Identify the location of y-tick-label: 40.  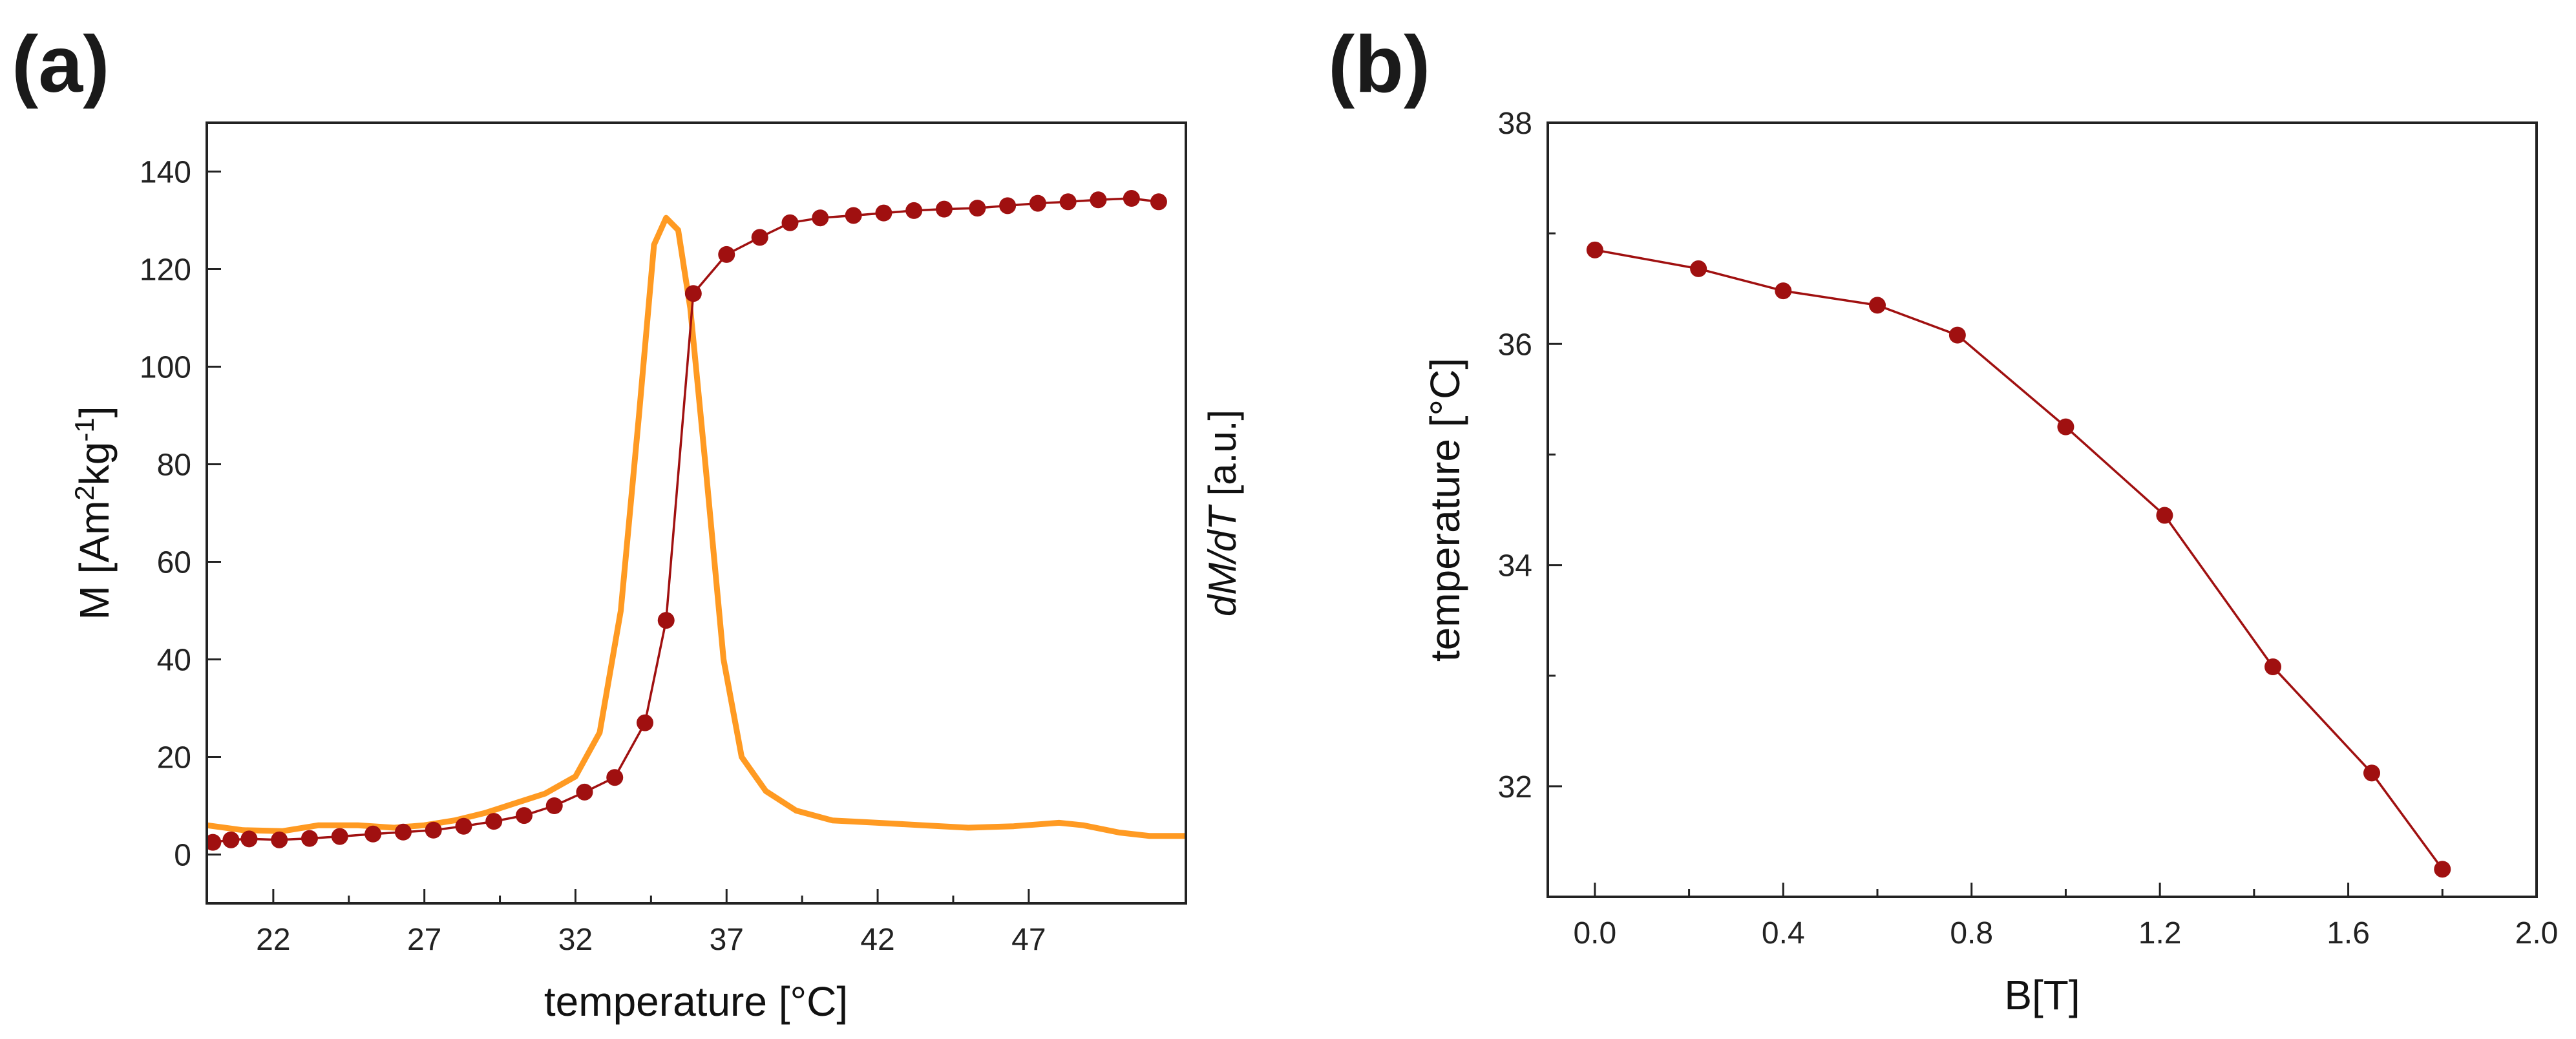
(174, 661).